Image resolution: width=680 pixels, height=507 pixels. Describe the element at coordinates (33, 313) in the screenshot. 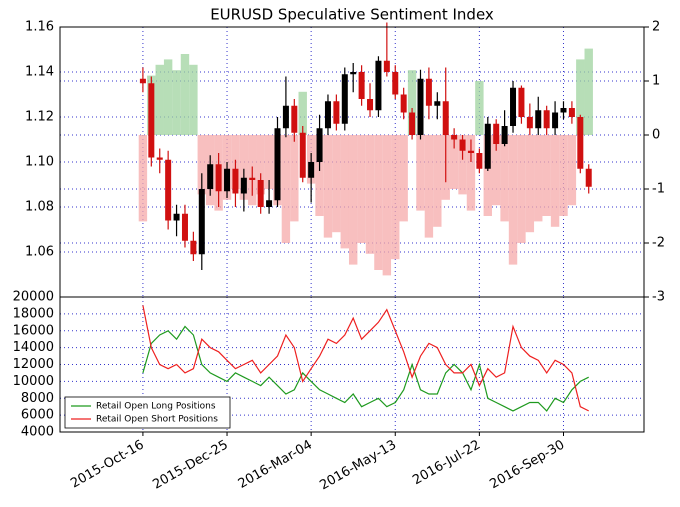

I see `y-tick-label: 18000` at that location.